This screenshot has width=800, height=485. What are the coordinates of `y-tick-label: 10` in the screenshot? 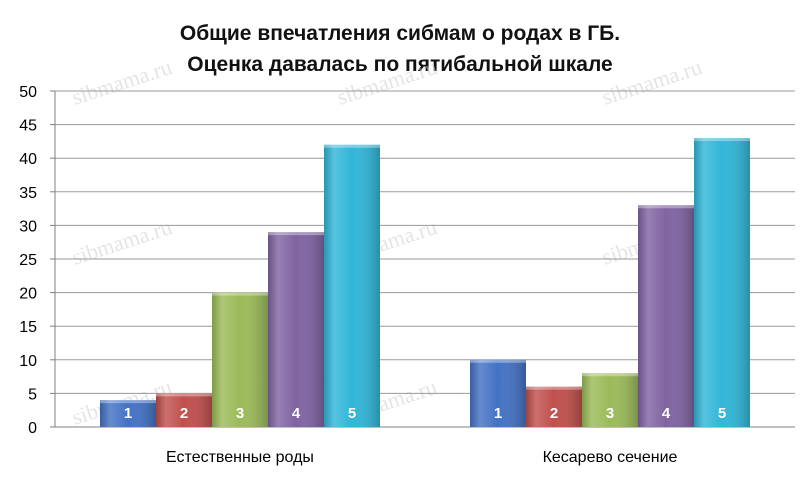 It's located at (28, 361).